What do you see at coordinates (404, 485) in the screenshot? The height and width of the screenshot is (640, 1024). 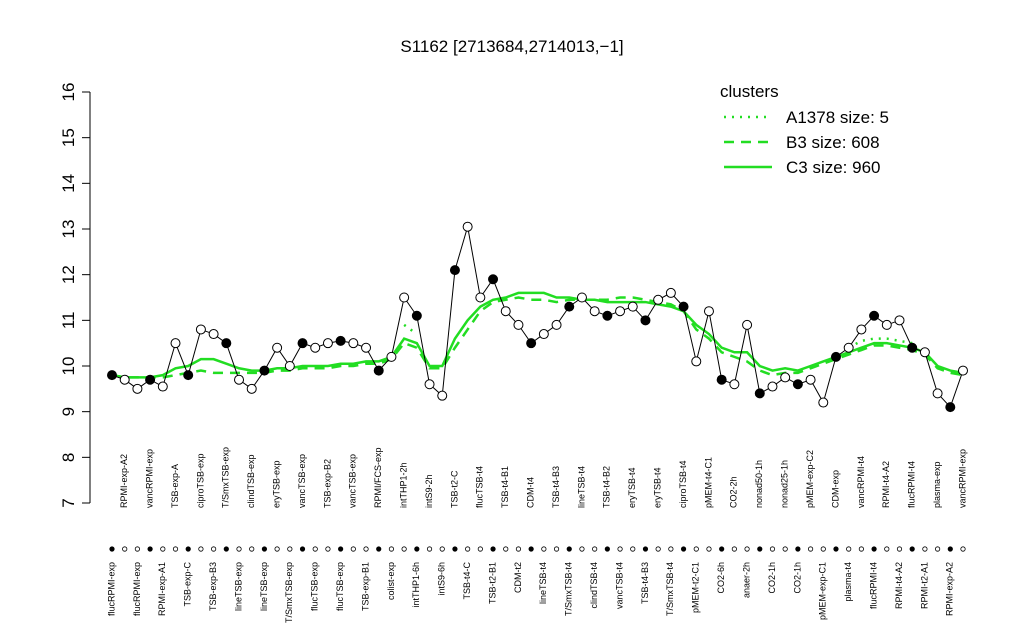 I see `x-tick-label: intTHP1-2h` at bounding box center [404, 485].